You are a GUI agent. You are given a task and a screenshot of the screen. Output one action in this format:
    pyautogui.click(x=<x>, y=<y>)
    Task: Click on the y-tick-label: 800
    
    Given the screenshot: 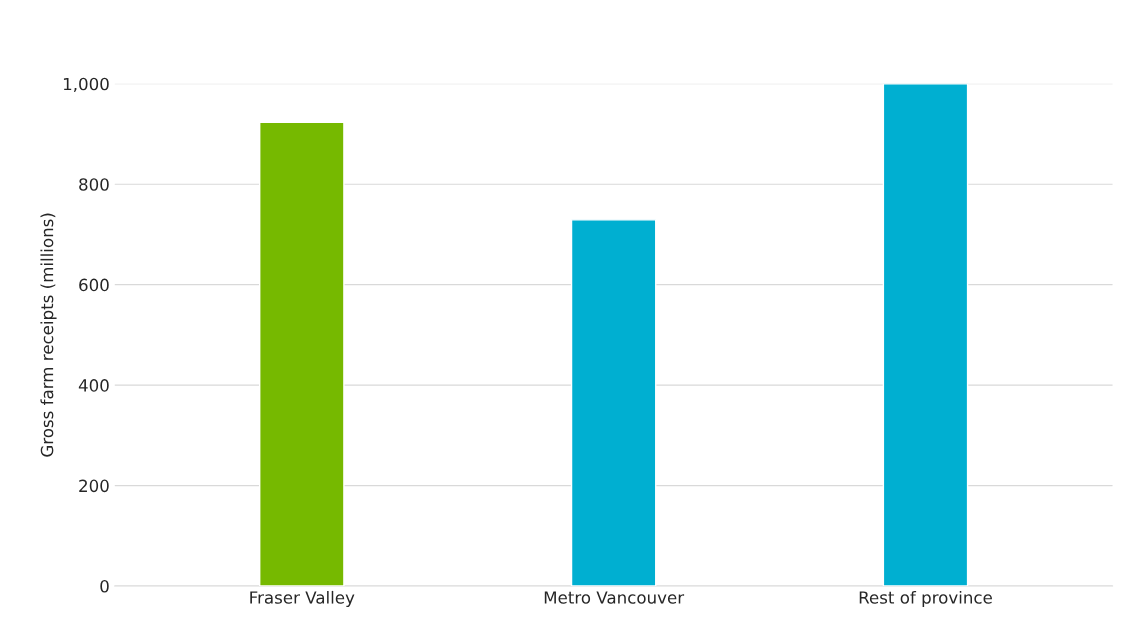 What is the action you would take?
    pyautogui.click(x=94, y=184)
    